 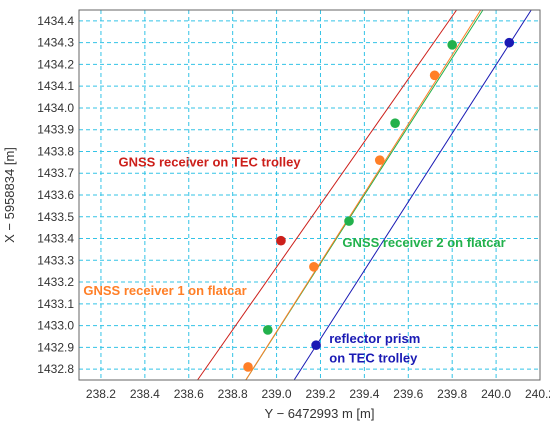 I want to click on x-tick-label: 240.2, so click(x=537, y=394).